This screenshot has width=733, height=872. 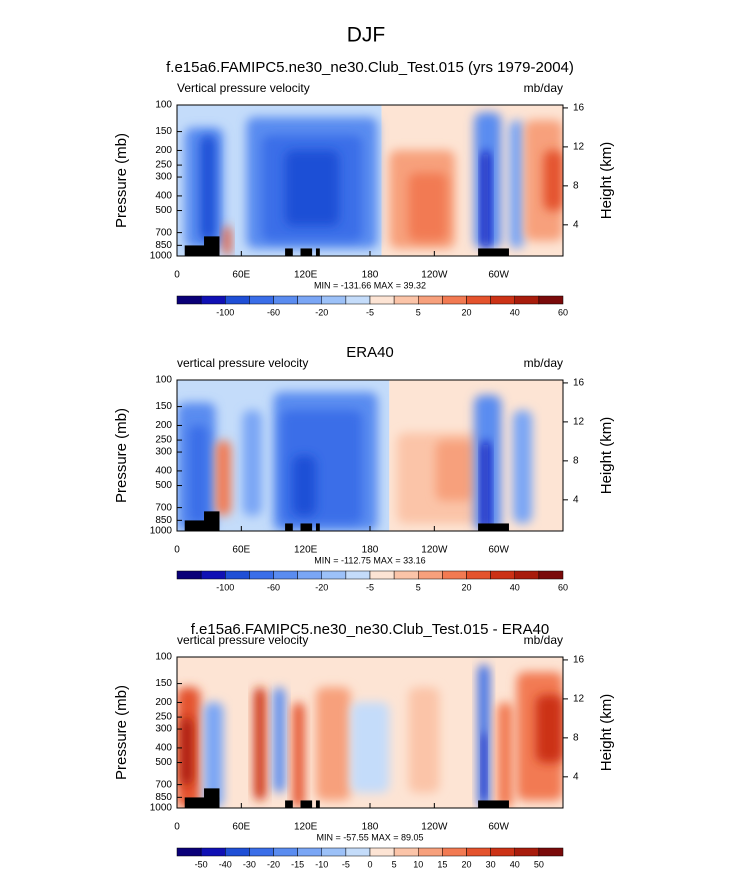 What do you see at coordinates (543, 88) in the screenshot?
I see `right-label: mb/day` at bounding box center [543, 88].